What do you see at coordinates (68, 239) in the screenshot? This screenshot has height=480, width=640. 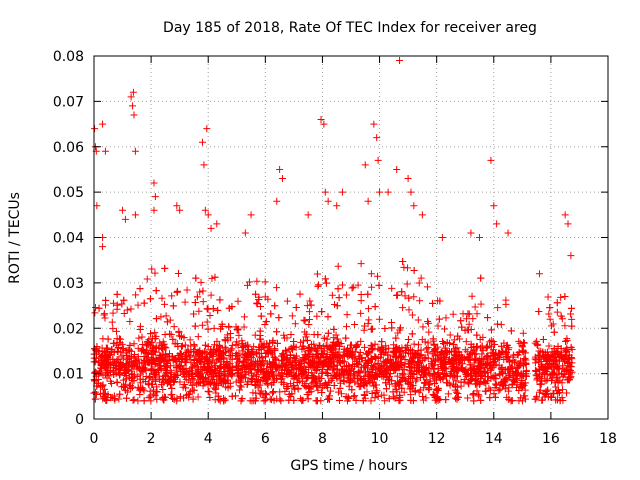 I see `y-tick-label: 0.04` at bounding box center [68, 239].